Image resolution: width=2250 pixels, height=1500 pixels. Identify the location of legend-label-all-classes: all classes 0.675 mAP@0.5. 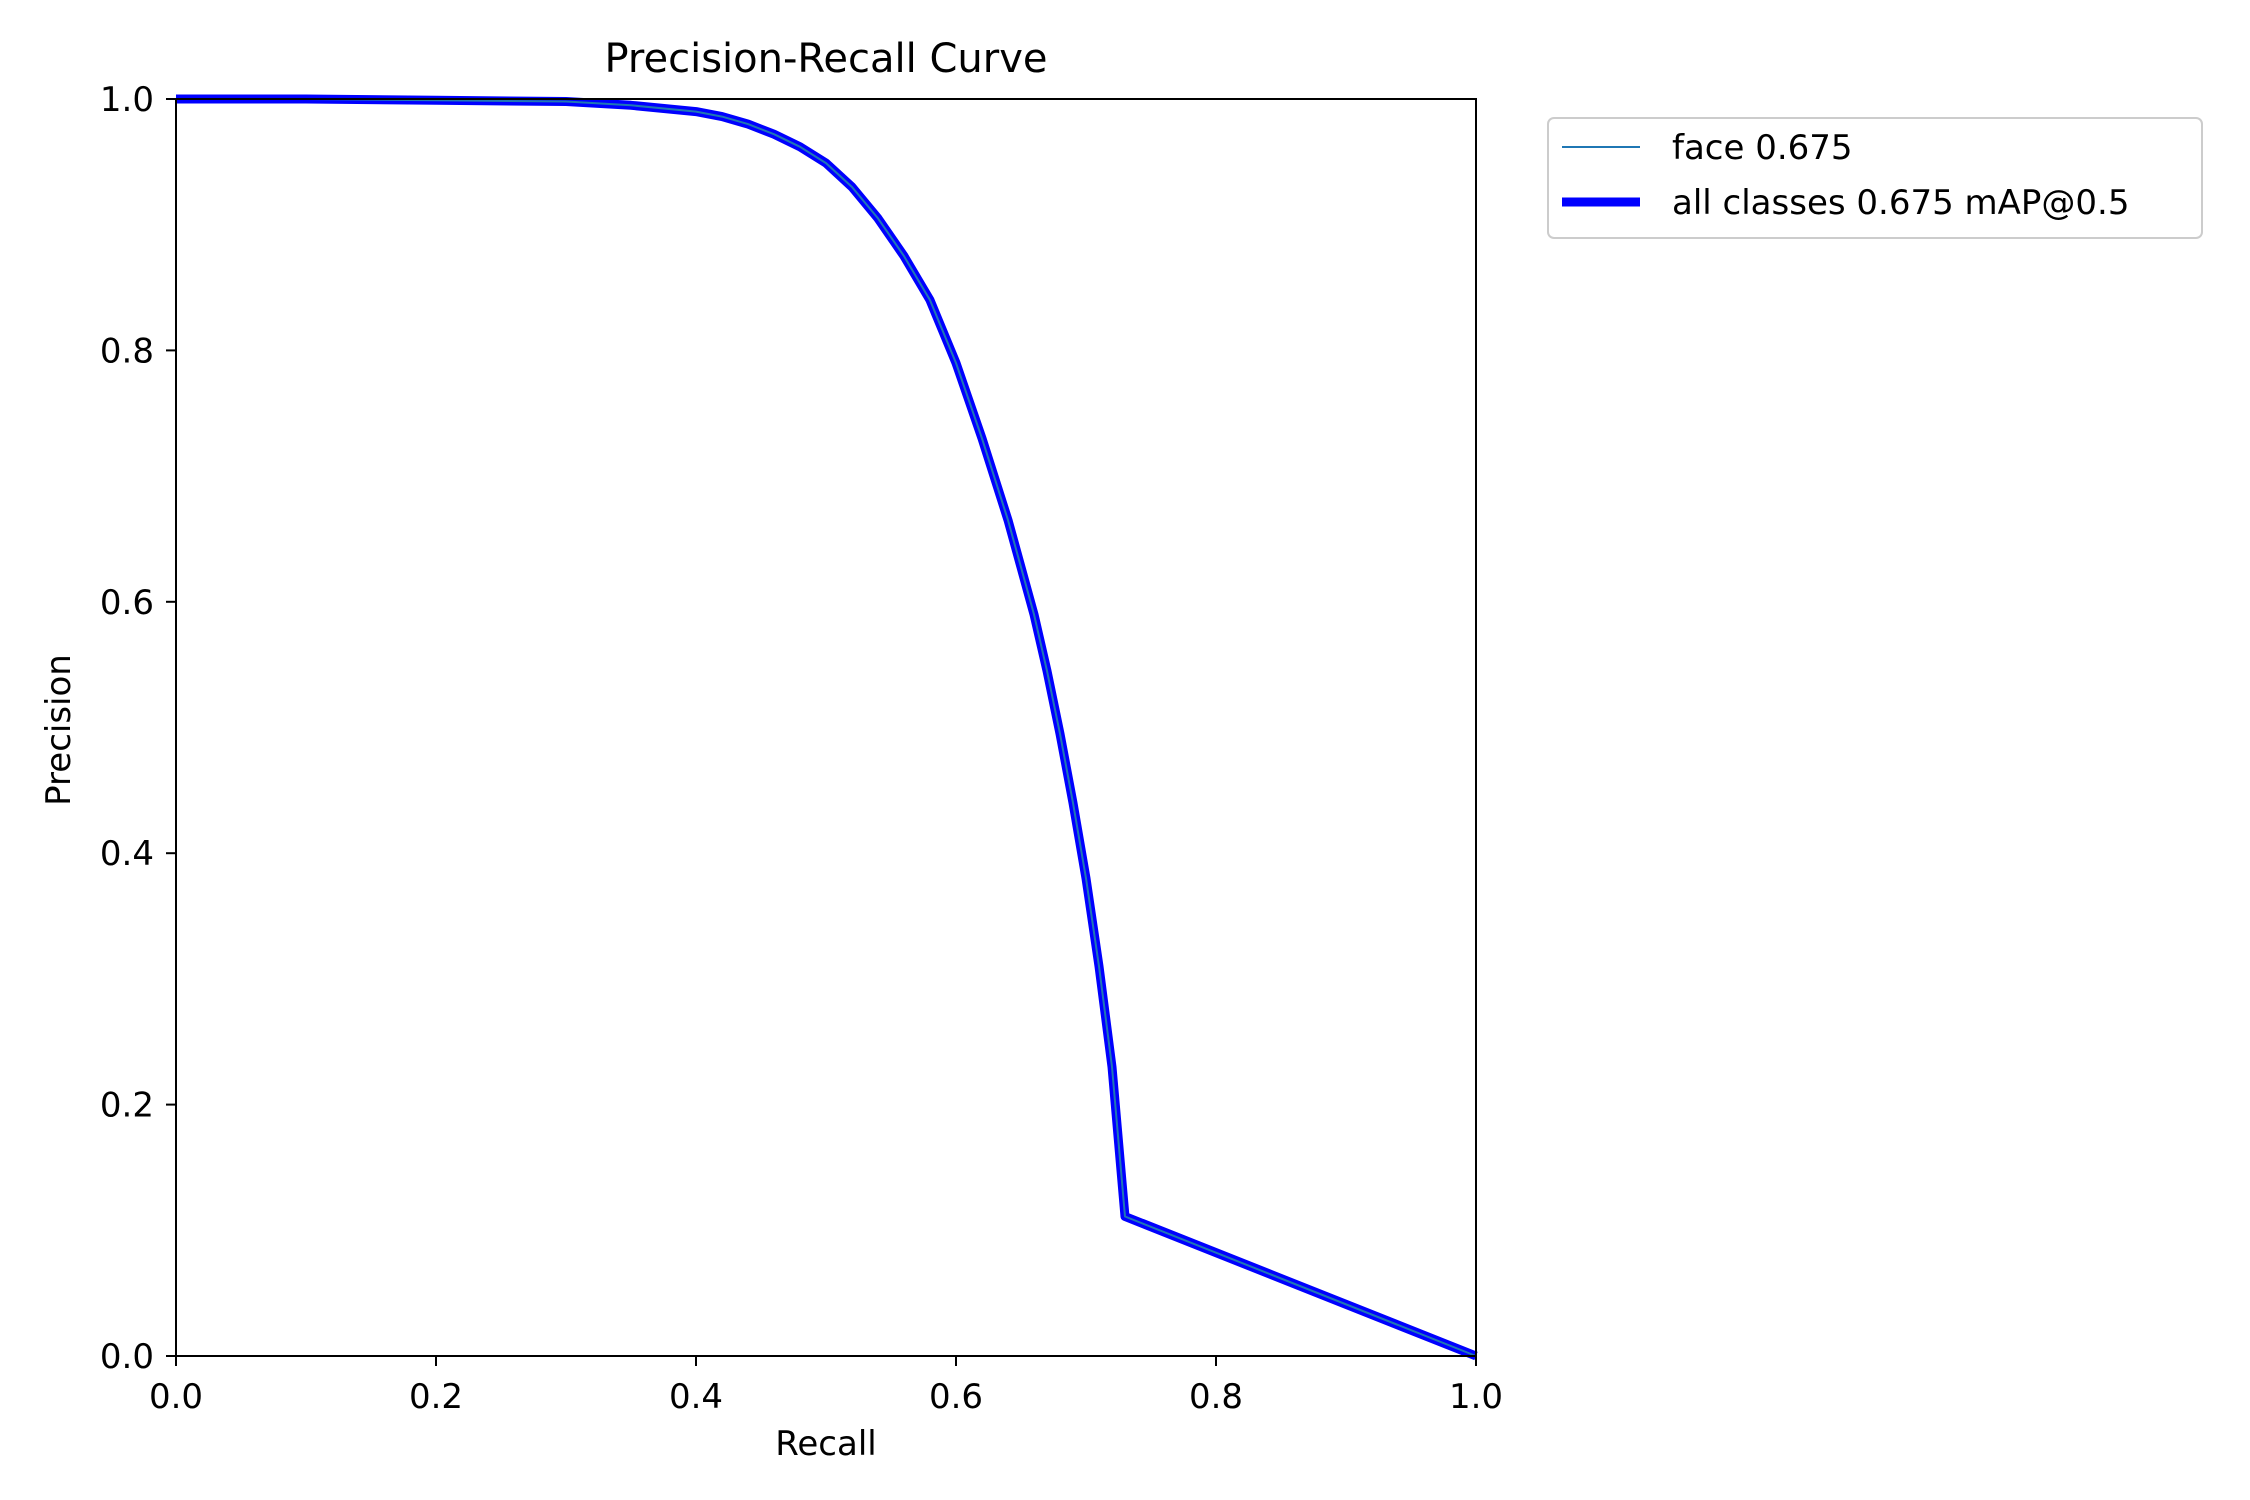
(1900, 203).